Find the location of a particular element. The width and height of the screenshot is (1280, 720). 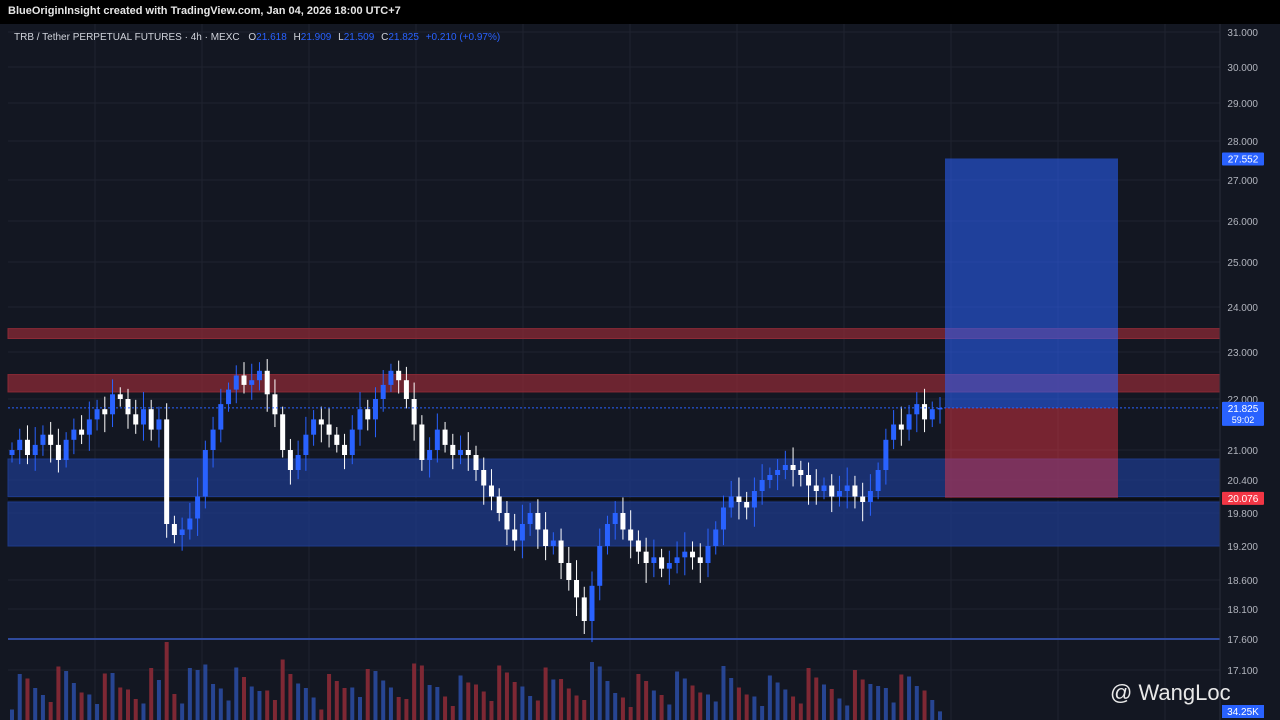

y-tick-label: 25.000 is located at coordinates (1242, 263).